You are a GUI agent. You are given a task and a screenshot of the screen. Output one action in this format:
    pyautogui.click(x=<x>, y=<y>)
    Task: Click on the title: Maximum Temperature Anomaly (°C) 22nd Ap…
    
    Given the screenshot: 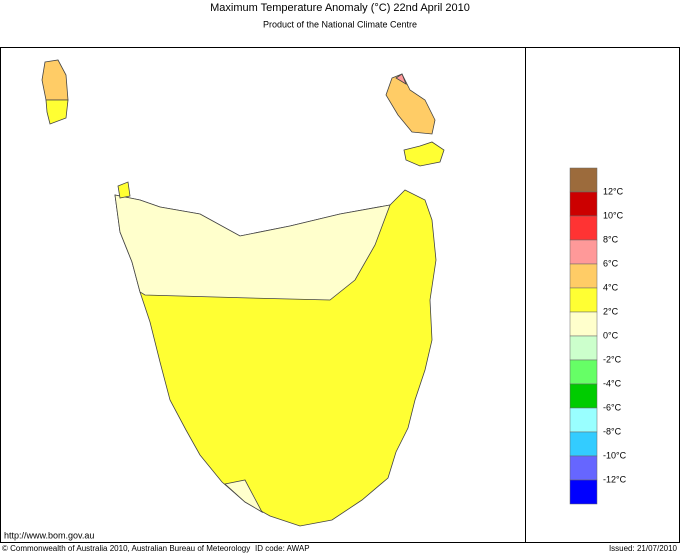 What is the action you would take?
    pyautogui.click(x=340, y=8)
    